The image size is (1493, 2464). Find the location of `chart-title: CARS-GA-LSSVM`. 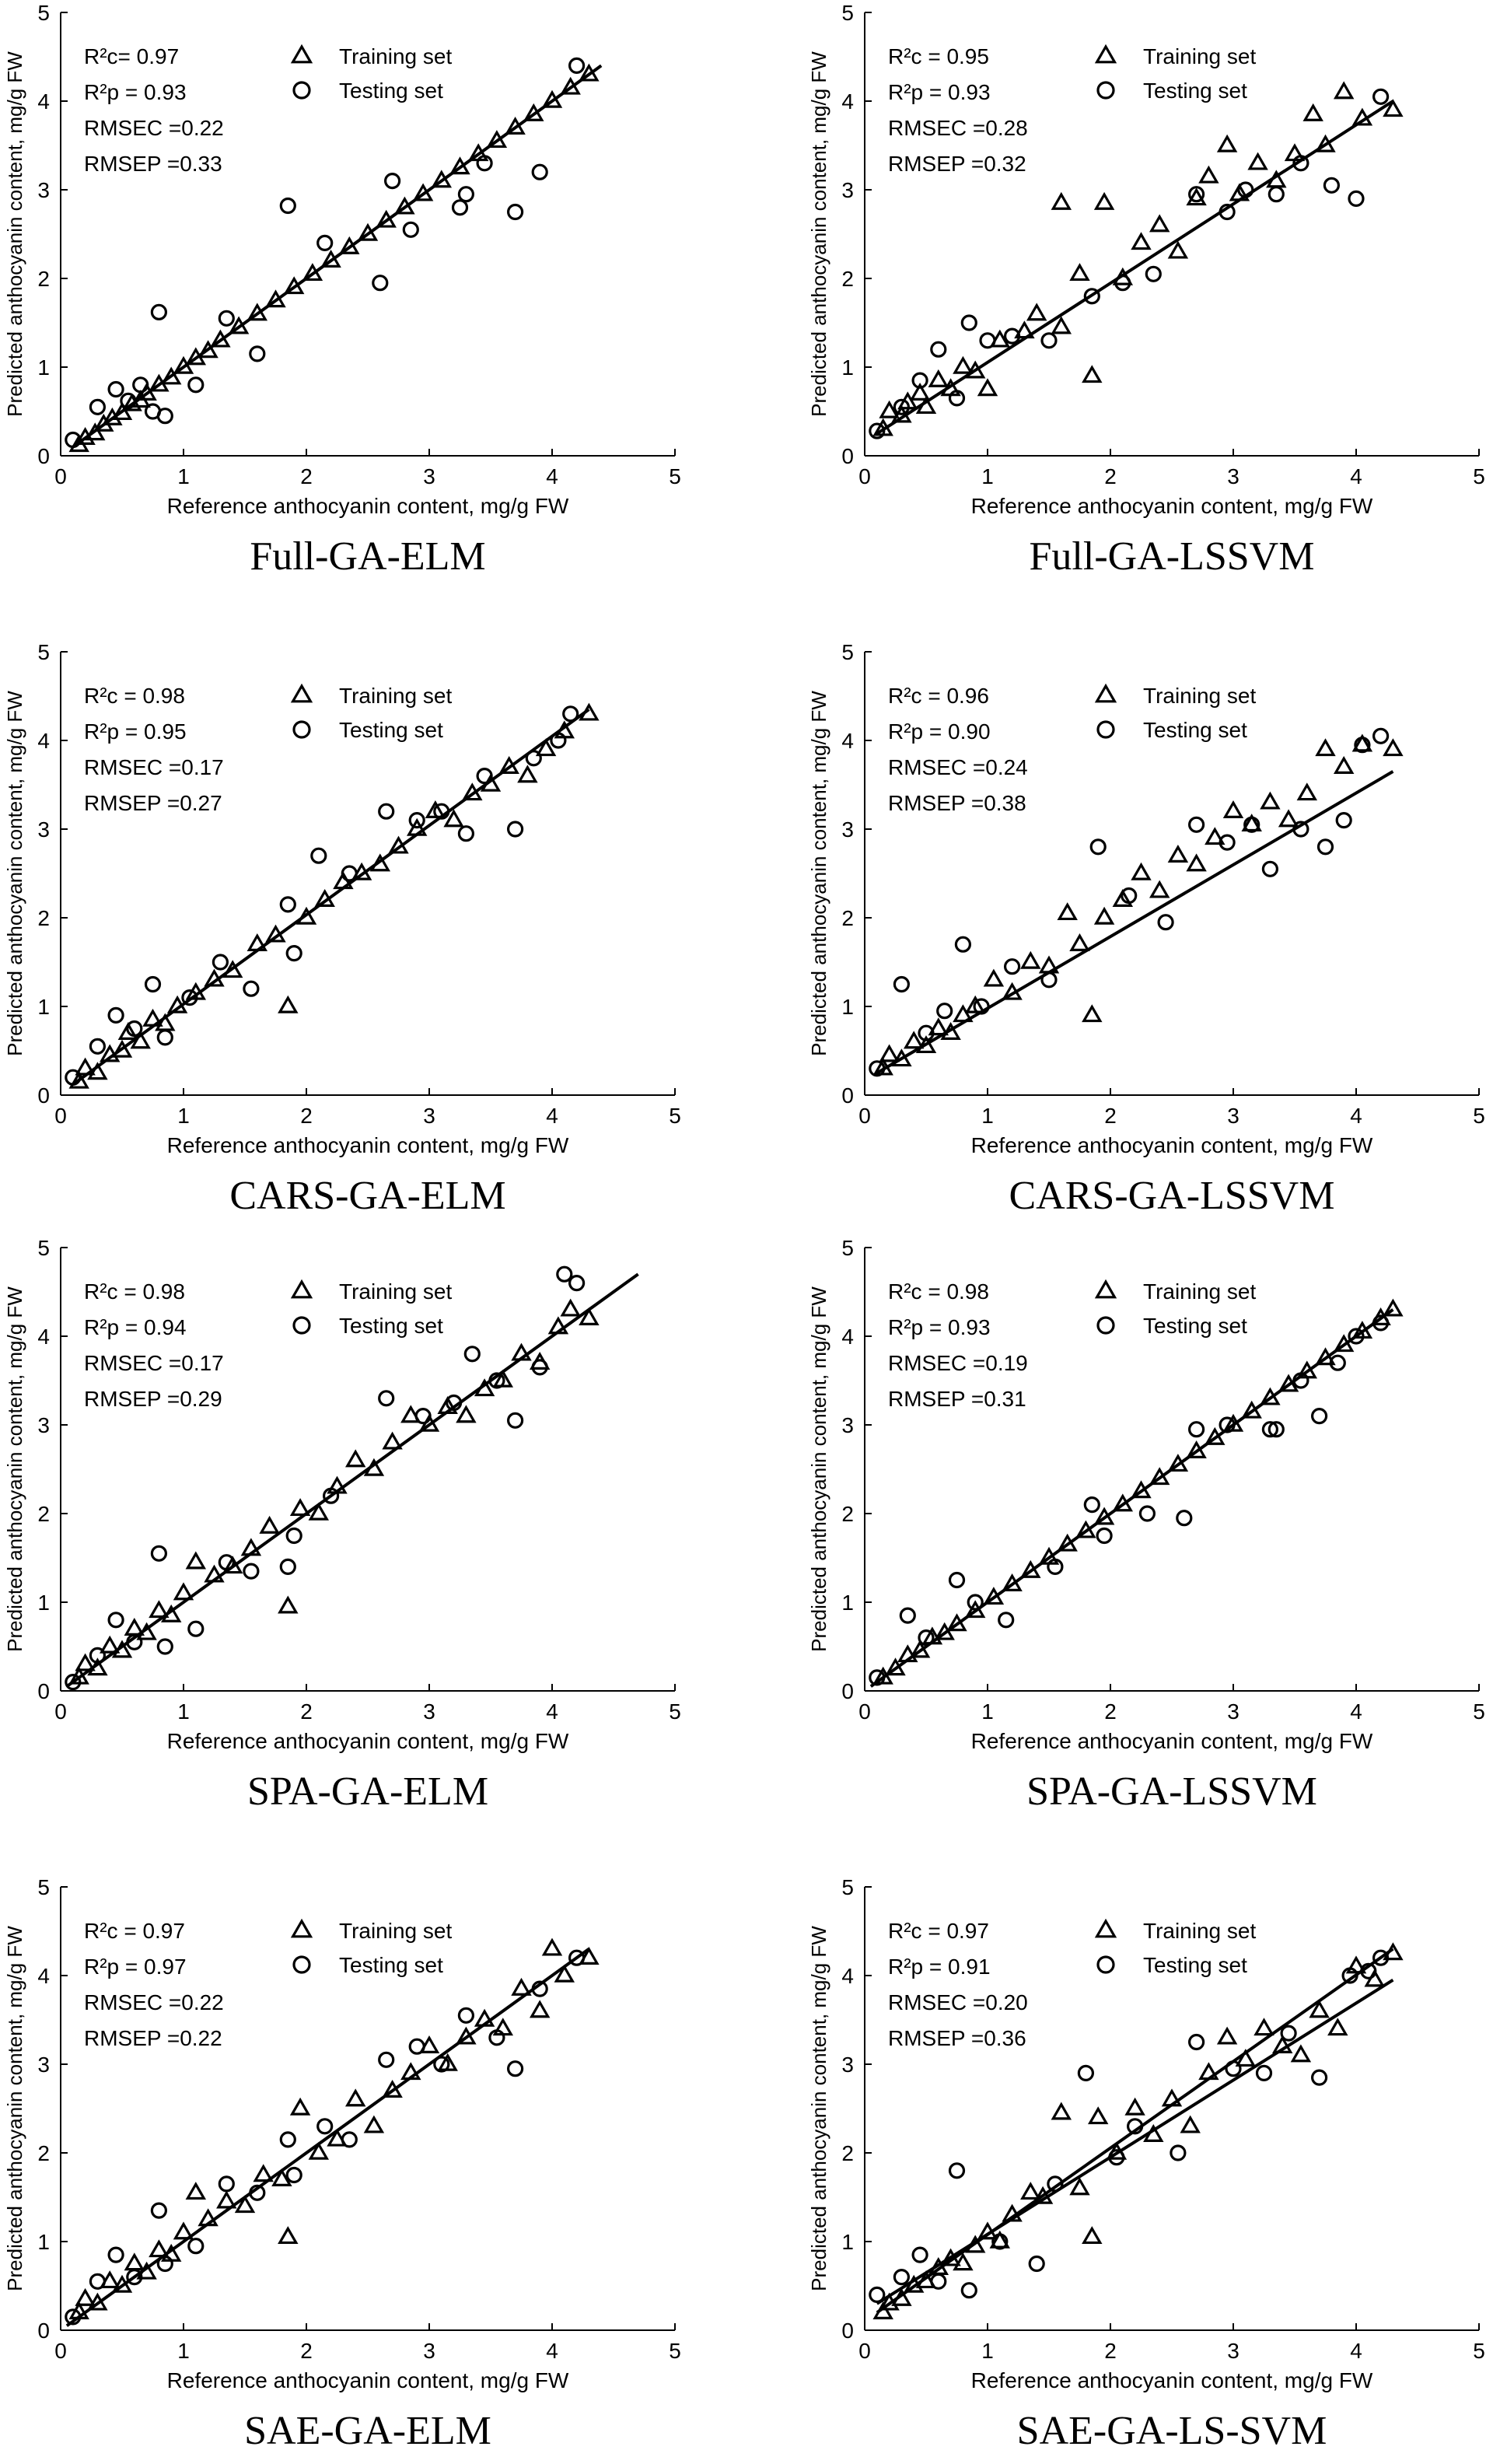

chart-title: CARS-GA-LSSVM is located at coordinates (1172, 1196).